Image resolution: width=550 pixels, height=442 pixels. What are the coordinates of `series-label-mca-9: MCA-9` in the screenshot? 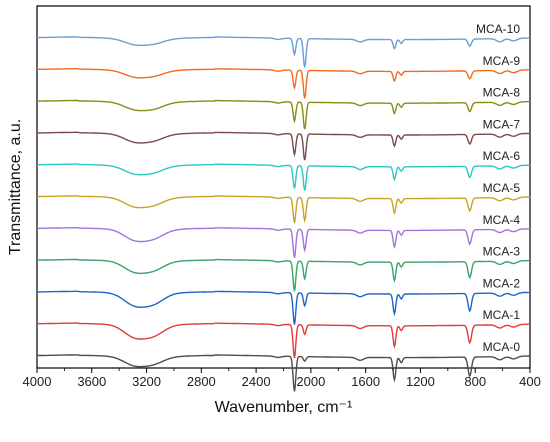 It's located at (502, 61).